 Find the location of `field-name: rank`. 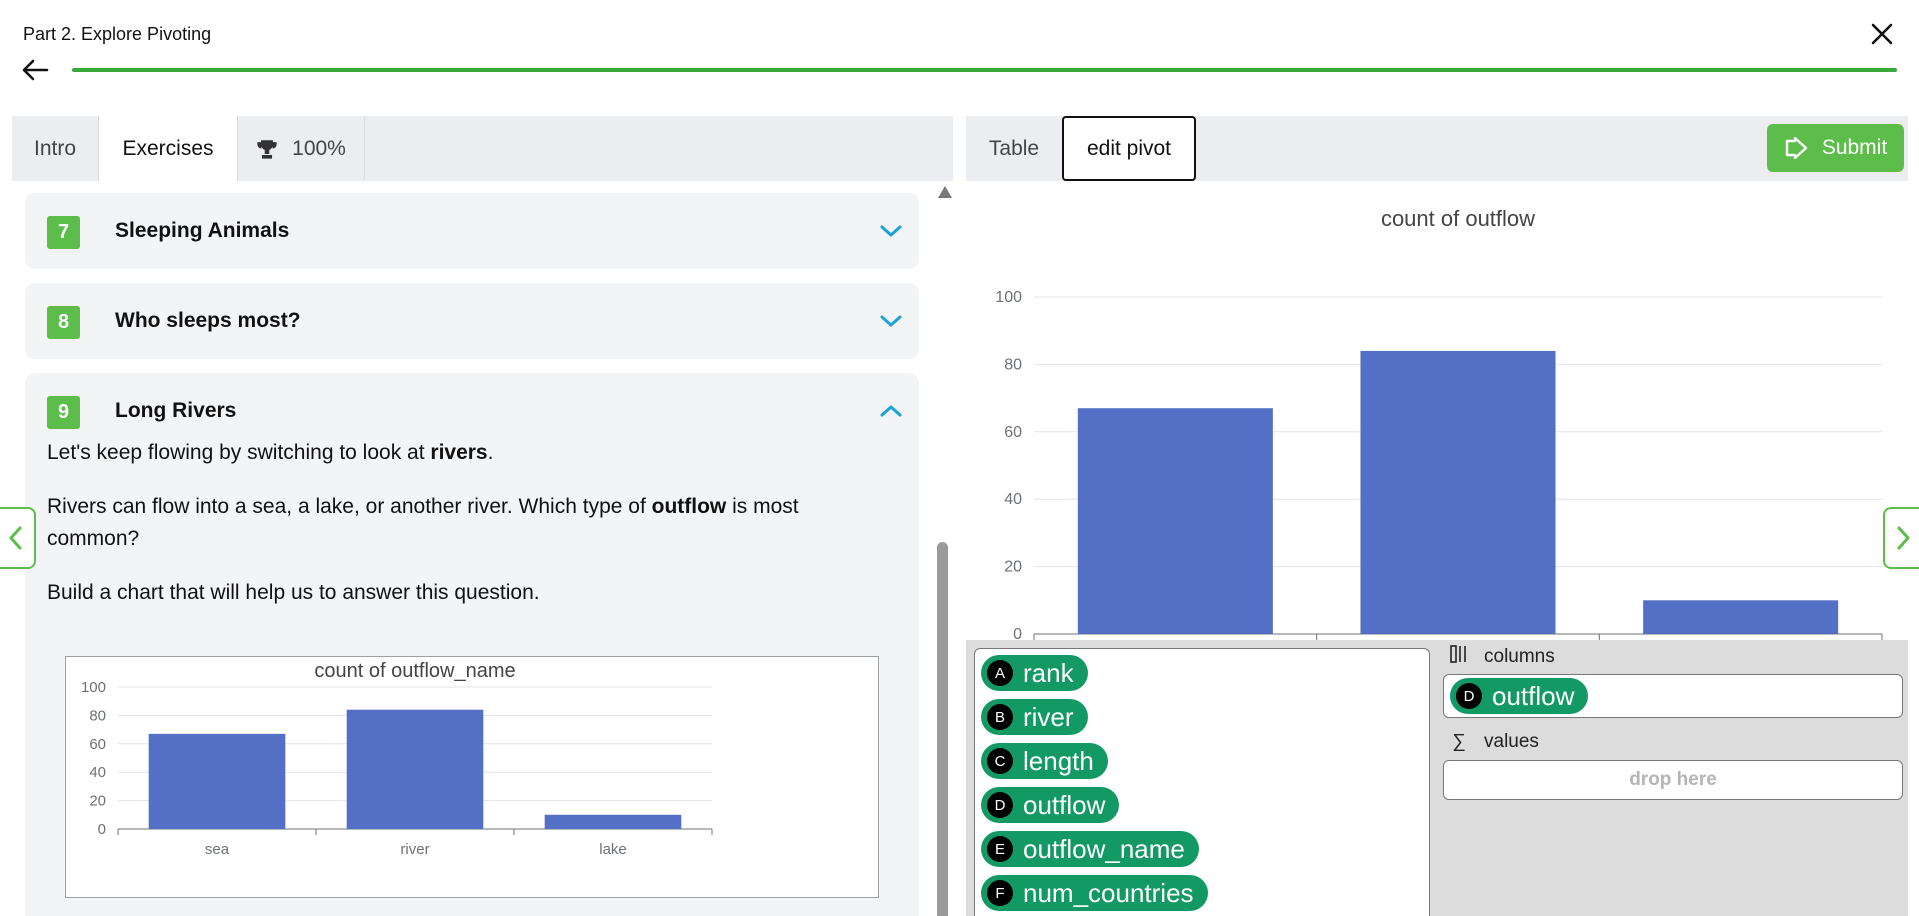

field-name: rank is located at coordinates (1048, 672).